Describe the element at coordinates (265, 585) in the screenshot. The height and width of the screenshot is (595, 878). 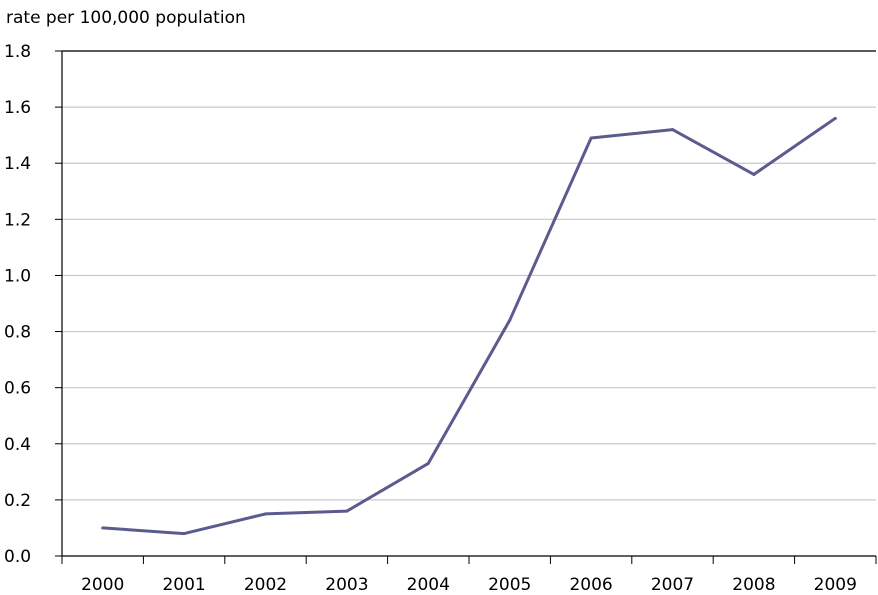
I see `x-tick-label: 2002` at that location.